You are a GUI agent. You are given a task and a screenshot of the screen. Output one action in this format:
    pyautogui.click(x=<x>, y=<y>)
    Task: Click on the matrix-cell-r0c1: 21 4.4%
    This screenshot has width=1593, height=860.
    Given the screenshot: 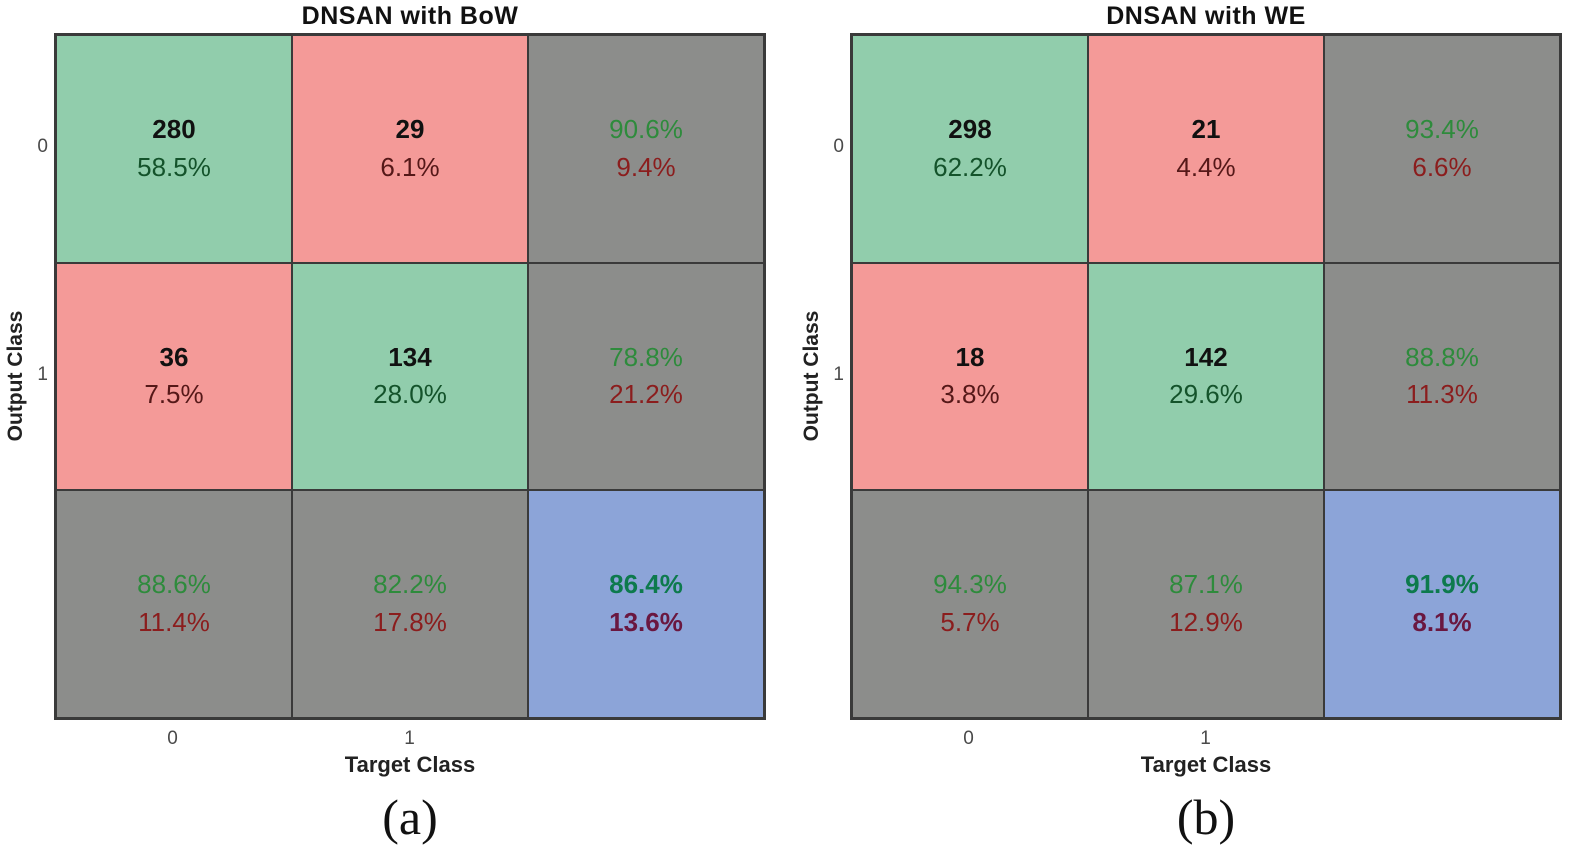 What is the action you would take?
    pyautogui.click(x=1206, y=149)
    